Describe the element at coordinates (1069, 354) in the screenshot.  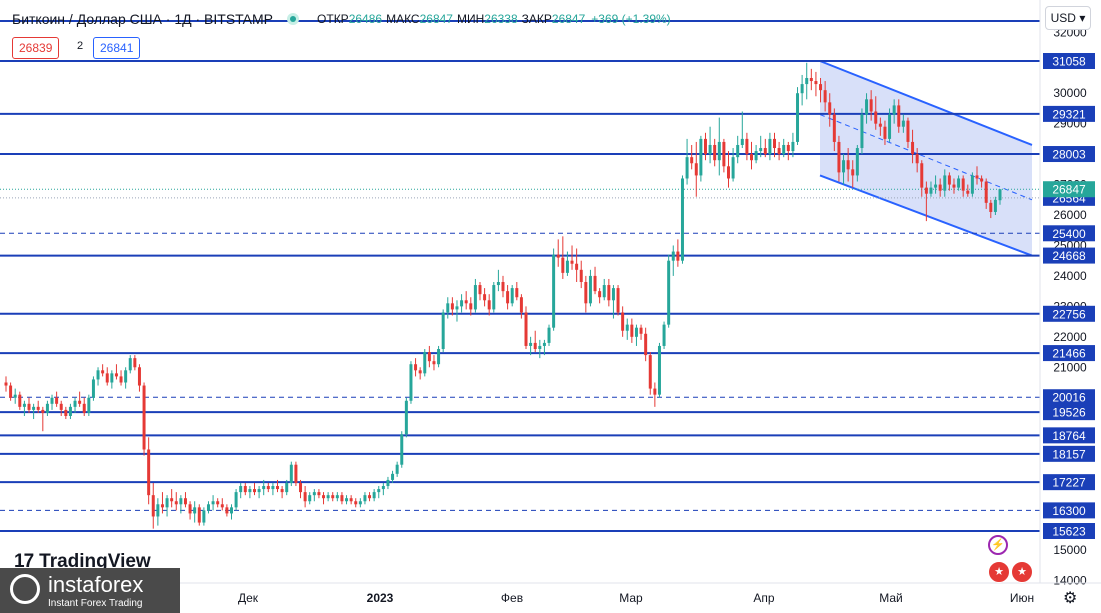
I see `svg-text: 21466` at that location.